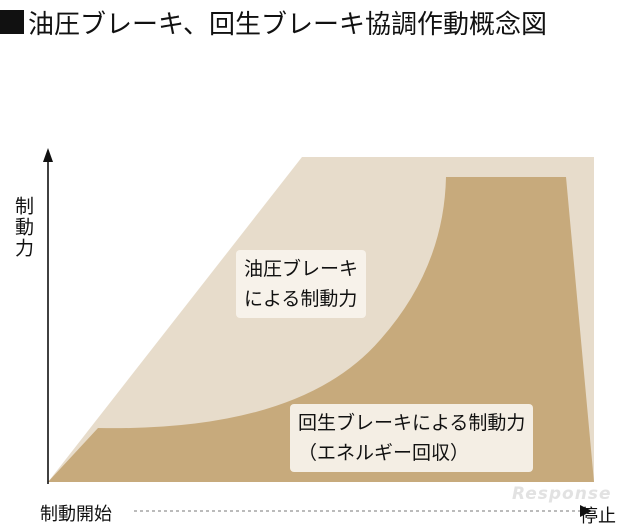 Image resolution: width=640 pixels, height=528 pixels. Describe the element at coordinates (76, 514) in the screenshot. I see `x-axis-start-label: 制動開始` at that location.